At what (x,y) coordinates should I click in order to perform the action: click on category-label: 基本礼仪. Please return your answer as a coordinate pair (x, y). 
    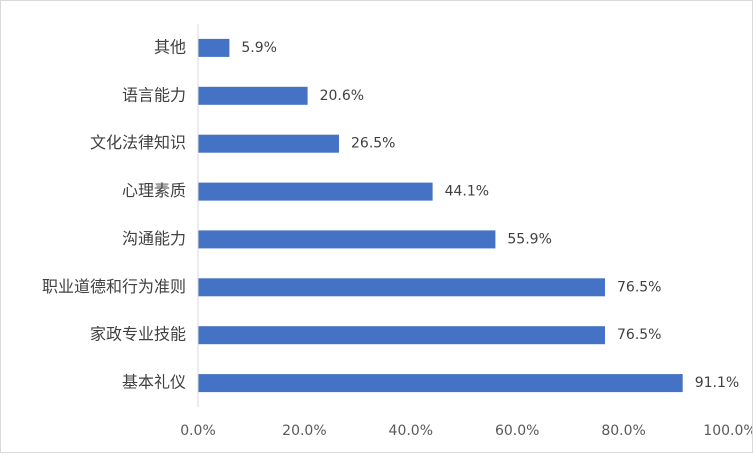
    Looking at the image, I should click on (154, 382).